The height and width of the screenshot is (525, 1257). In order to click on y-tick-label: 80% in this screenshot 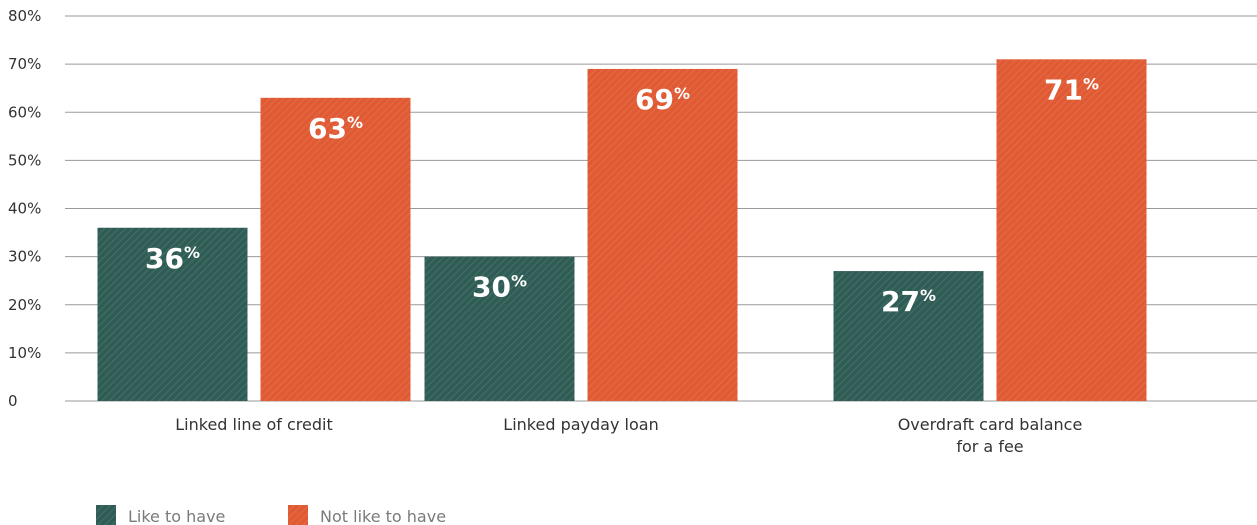, I will do `click(24, 16)`.